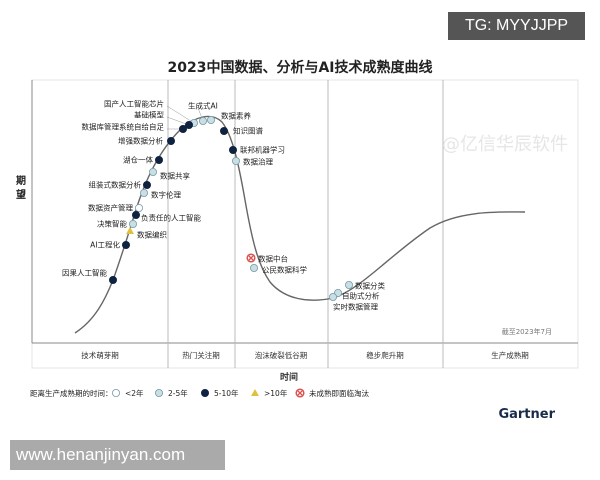 Image resolution: width=600 pixels, height=480 pixels. I want to click on technology-point: 数据资产管理, so click(115, 208).